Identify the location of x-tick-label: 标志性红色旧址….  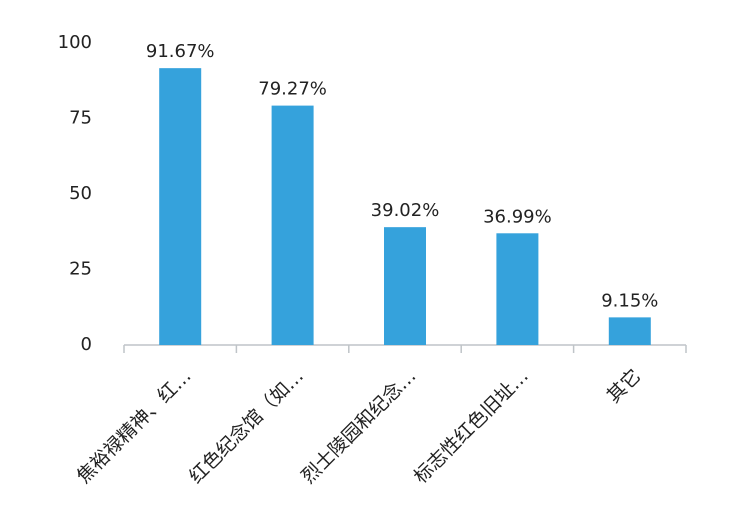
(471, 426).